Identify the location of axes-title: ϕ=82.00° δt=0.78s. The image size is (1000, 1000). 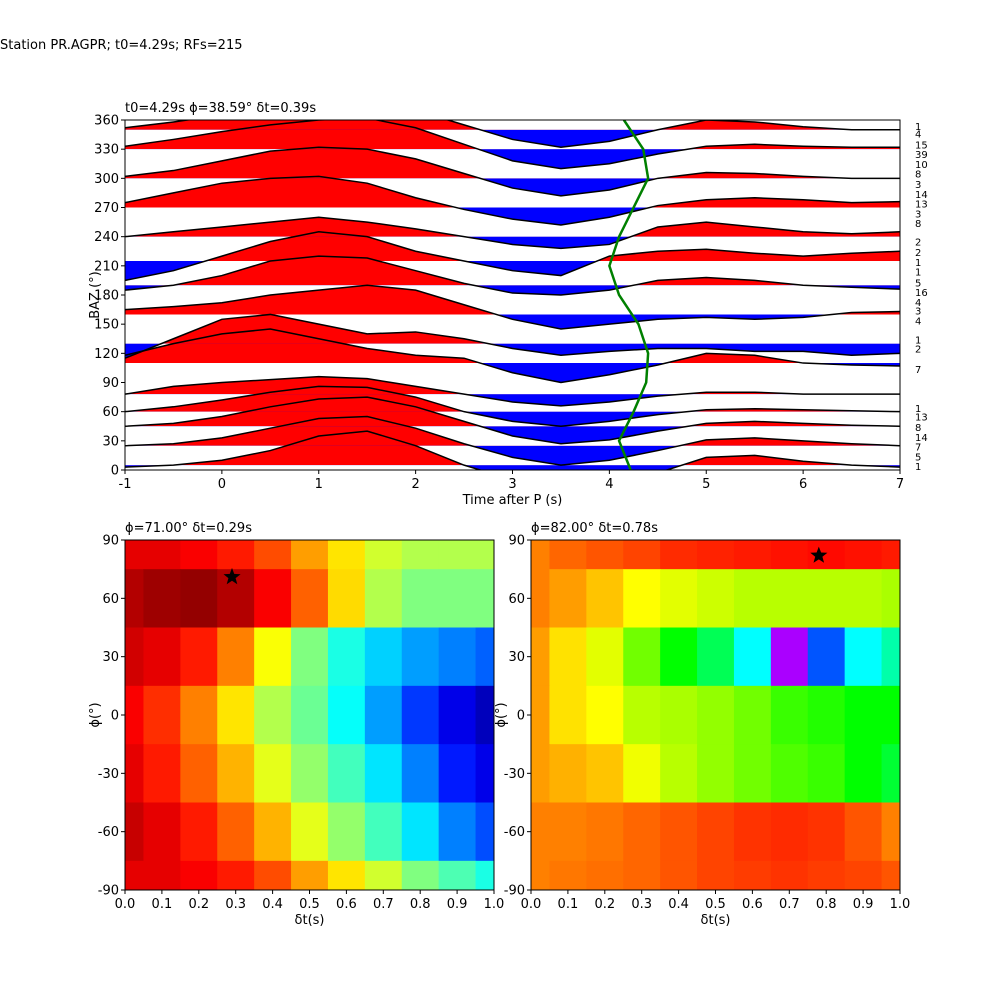
(594, 528).